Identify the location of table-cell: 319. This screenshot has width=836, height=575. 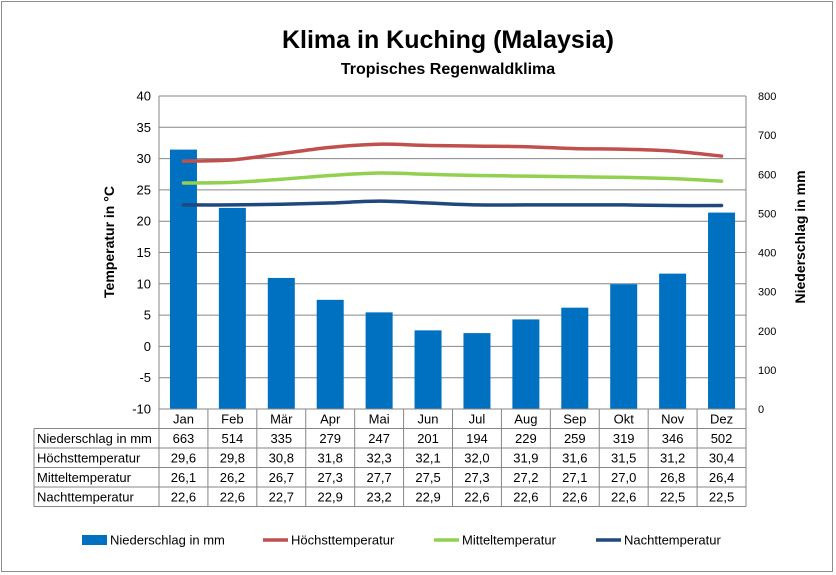
(624, 438).